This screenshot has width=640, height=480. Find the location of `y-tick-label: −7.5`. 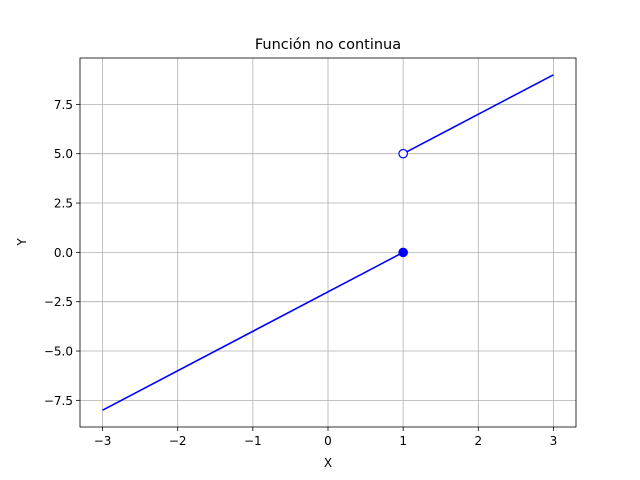

y-tick-label: −7.5 is located at coordinates (58, 401).